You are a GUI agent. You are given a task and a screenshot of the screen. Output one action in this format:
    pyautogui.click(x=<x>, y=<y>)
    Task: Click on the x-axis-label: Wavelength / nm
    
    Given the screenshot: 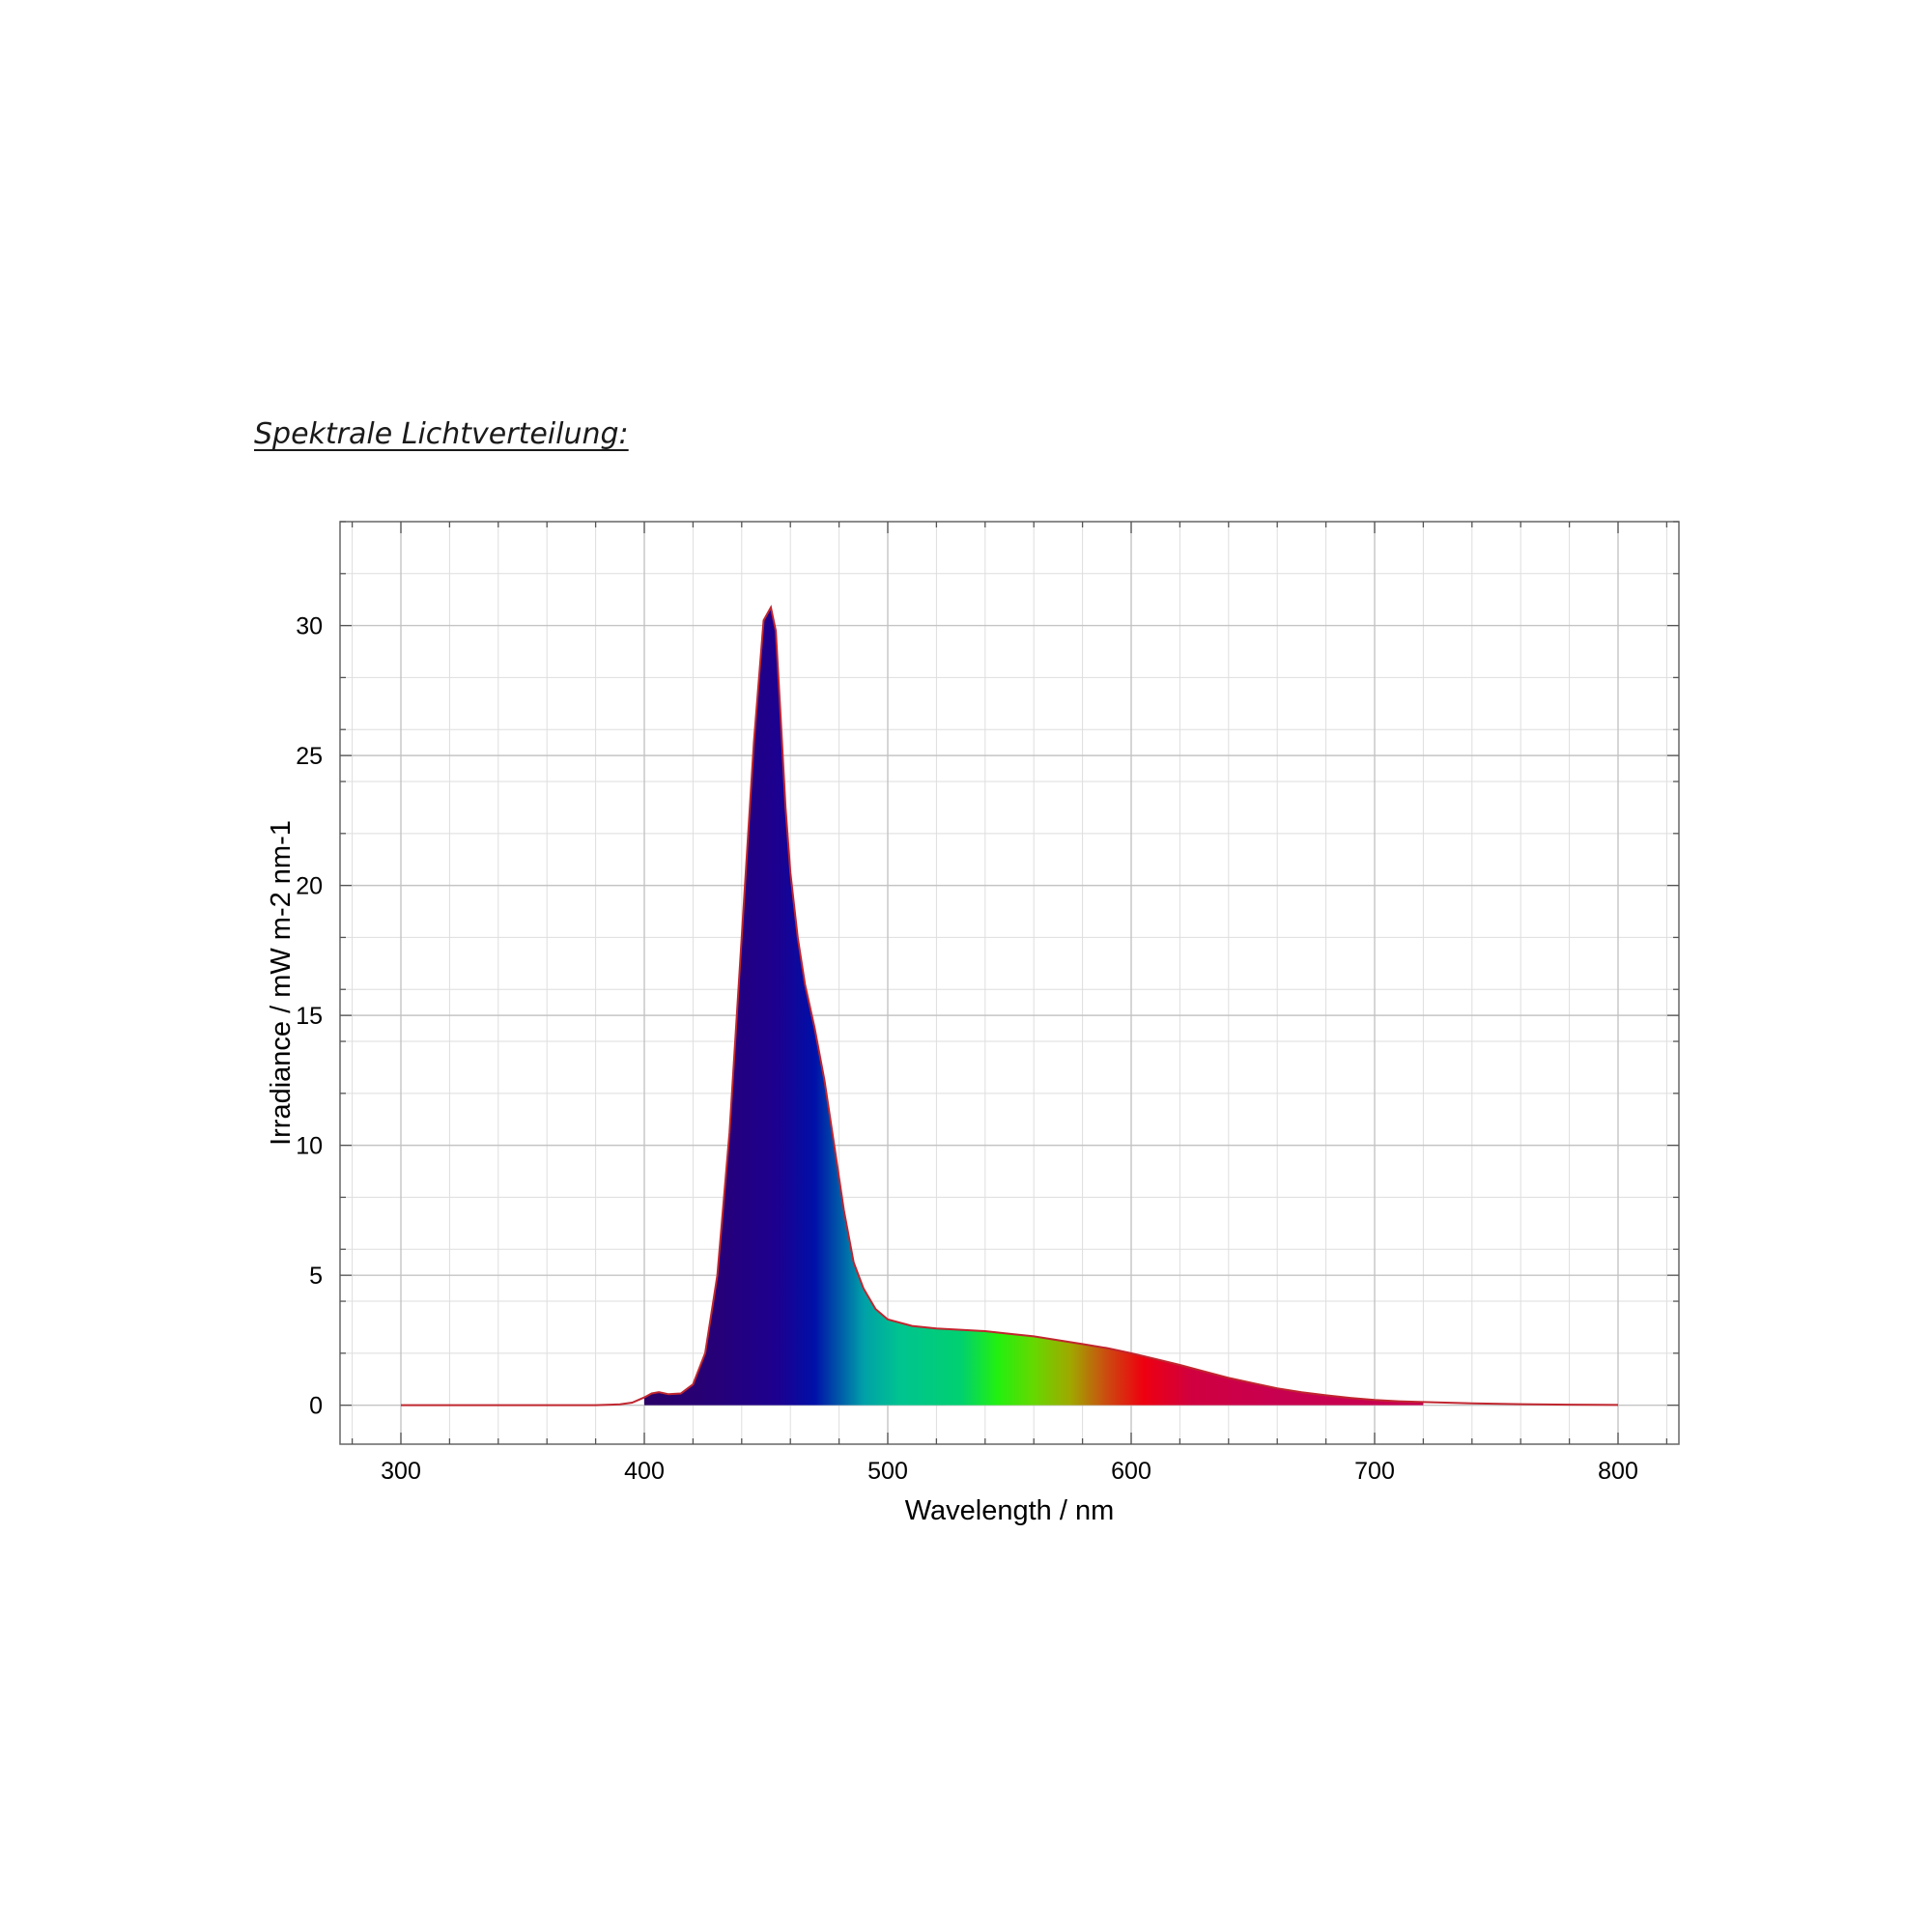 What is the action you would take?
    pyautogui.click(x=1010, y=1510)
    